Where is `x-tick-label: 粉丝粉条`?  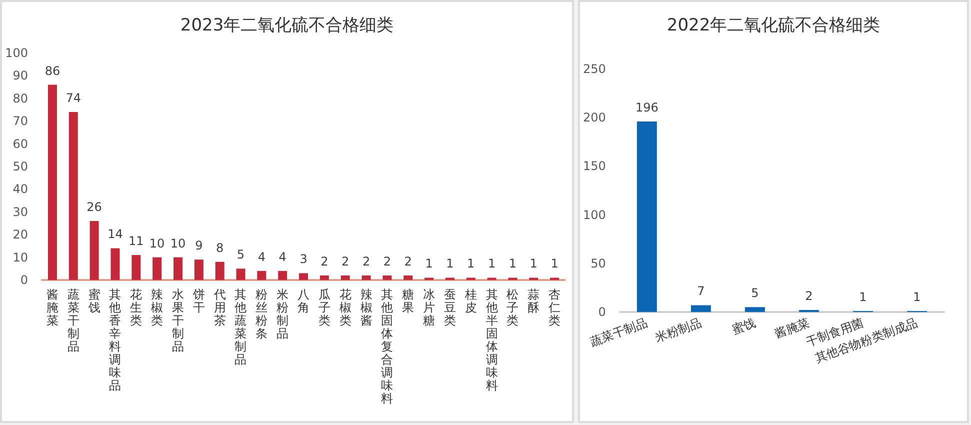 x-tick-label: 粉丝粉条 is located at coordinates (262, 314).